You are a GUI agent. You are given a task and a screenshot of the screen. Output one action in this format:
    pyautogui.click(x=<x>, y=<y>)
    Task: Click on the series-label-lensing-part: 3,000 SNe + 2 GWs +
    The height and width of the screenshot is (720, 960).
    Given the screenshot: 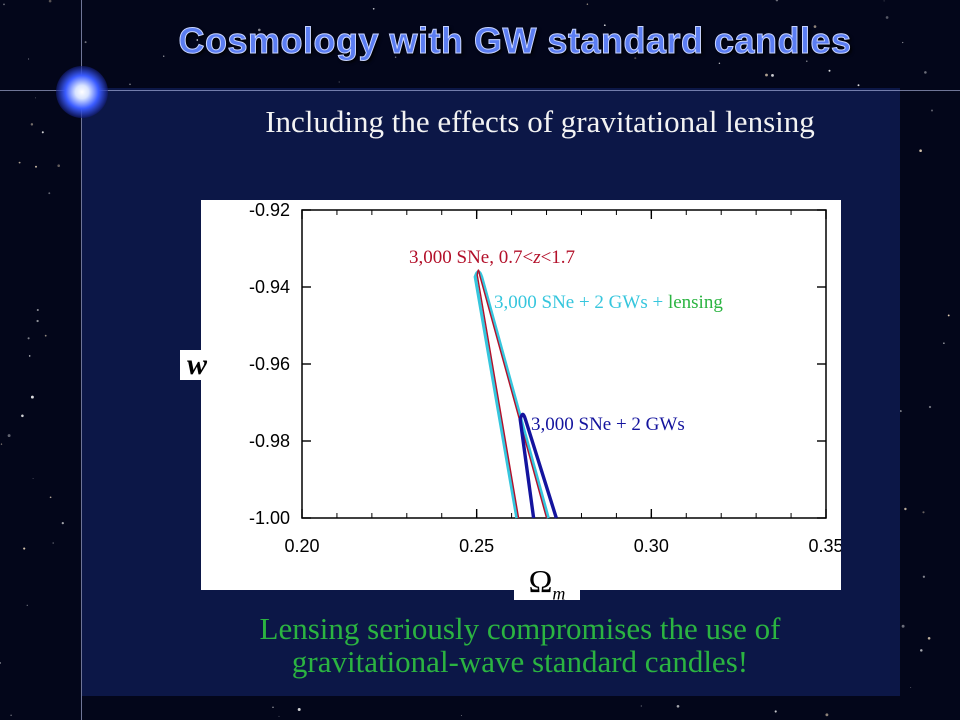 What is the action you would take?
    pyautogui.click(x=581, y=302)
    